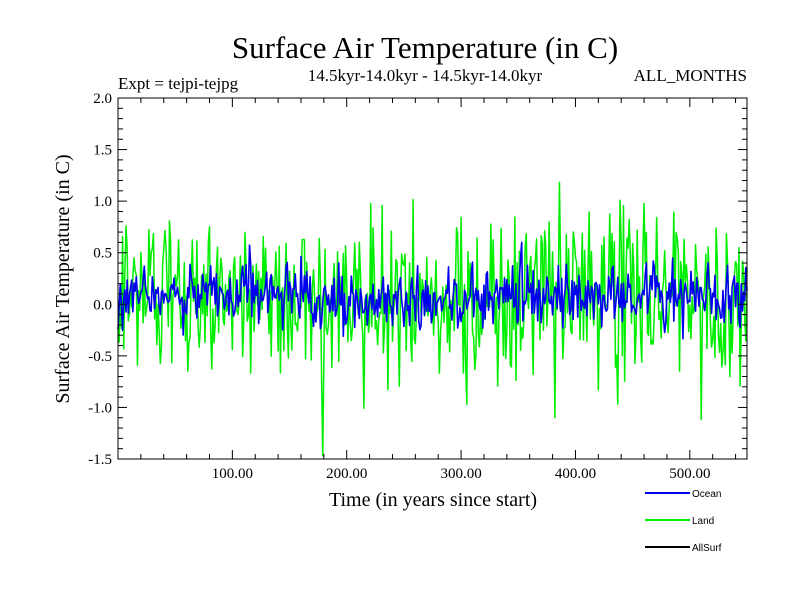 The image size is (800, 600). What do you see at coordinates (575, 474) in the screenshot?
I see `x-tick-label: 400.00` at bounding box center [575, 474].